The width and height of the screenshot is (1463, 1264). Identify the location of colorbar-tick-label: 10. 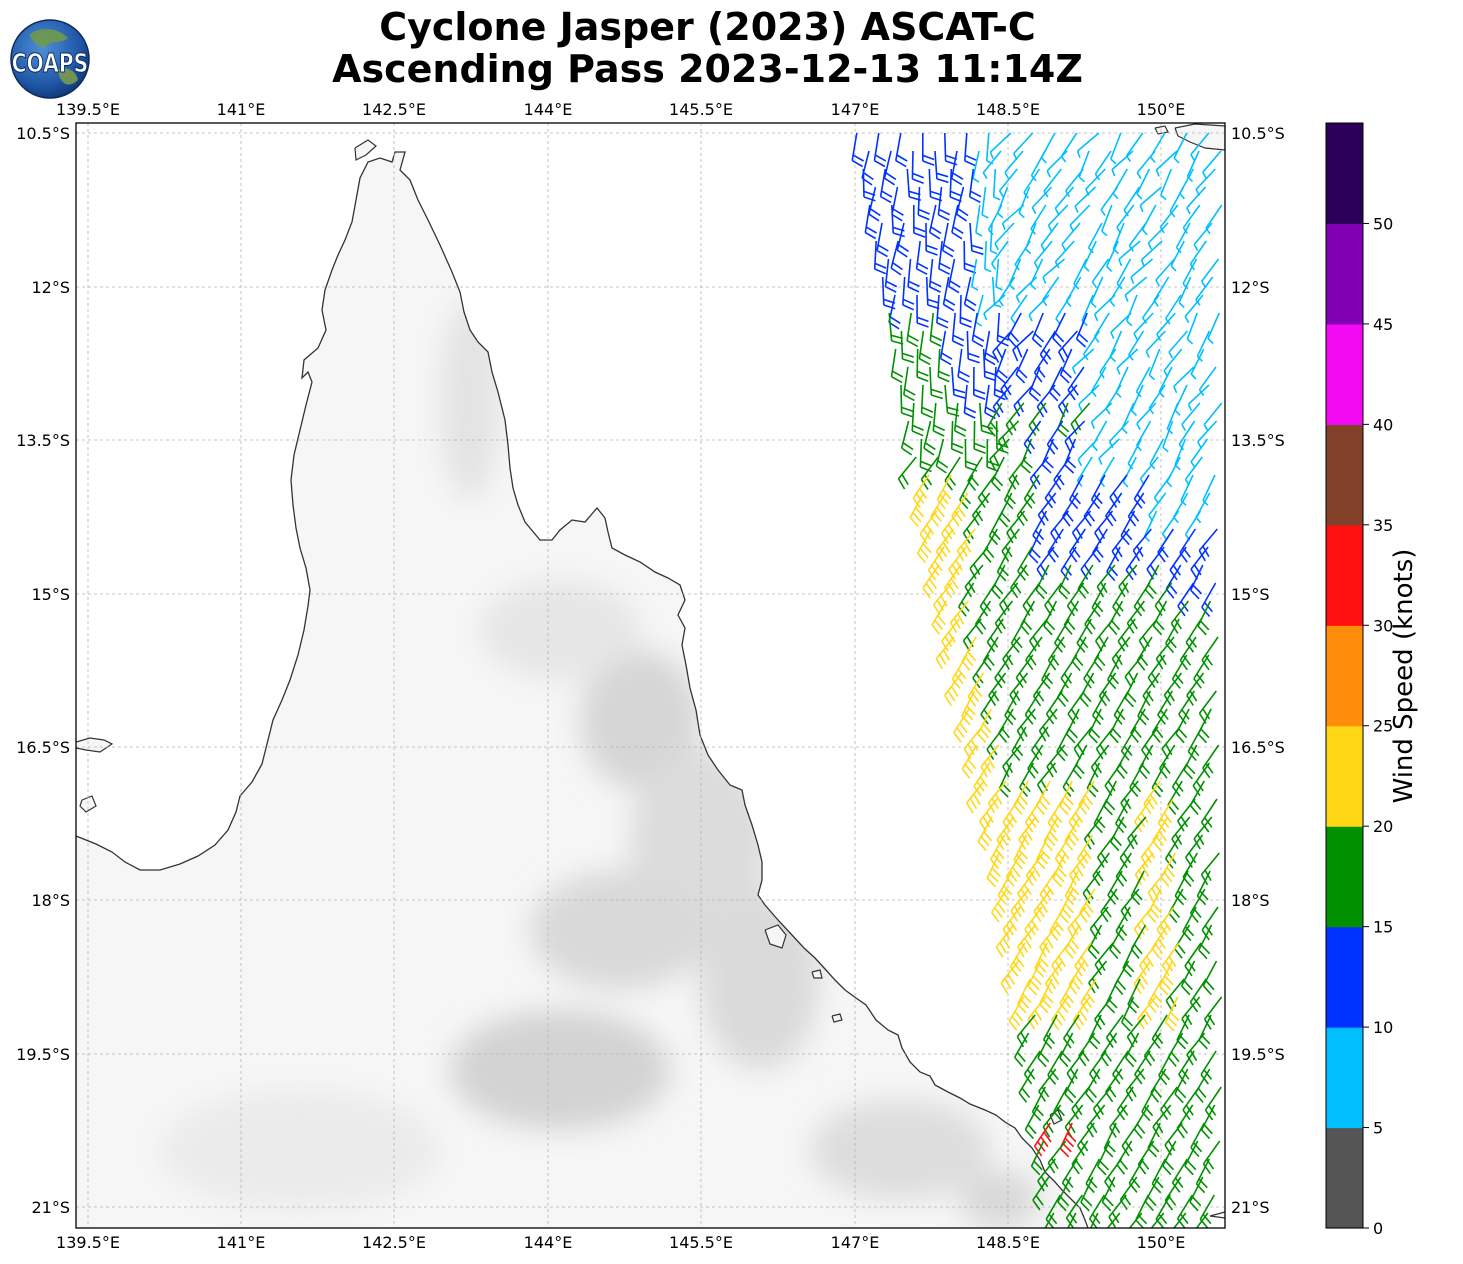
(1383, 1027).